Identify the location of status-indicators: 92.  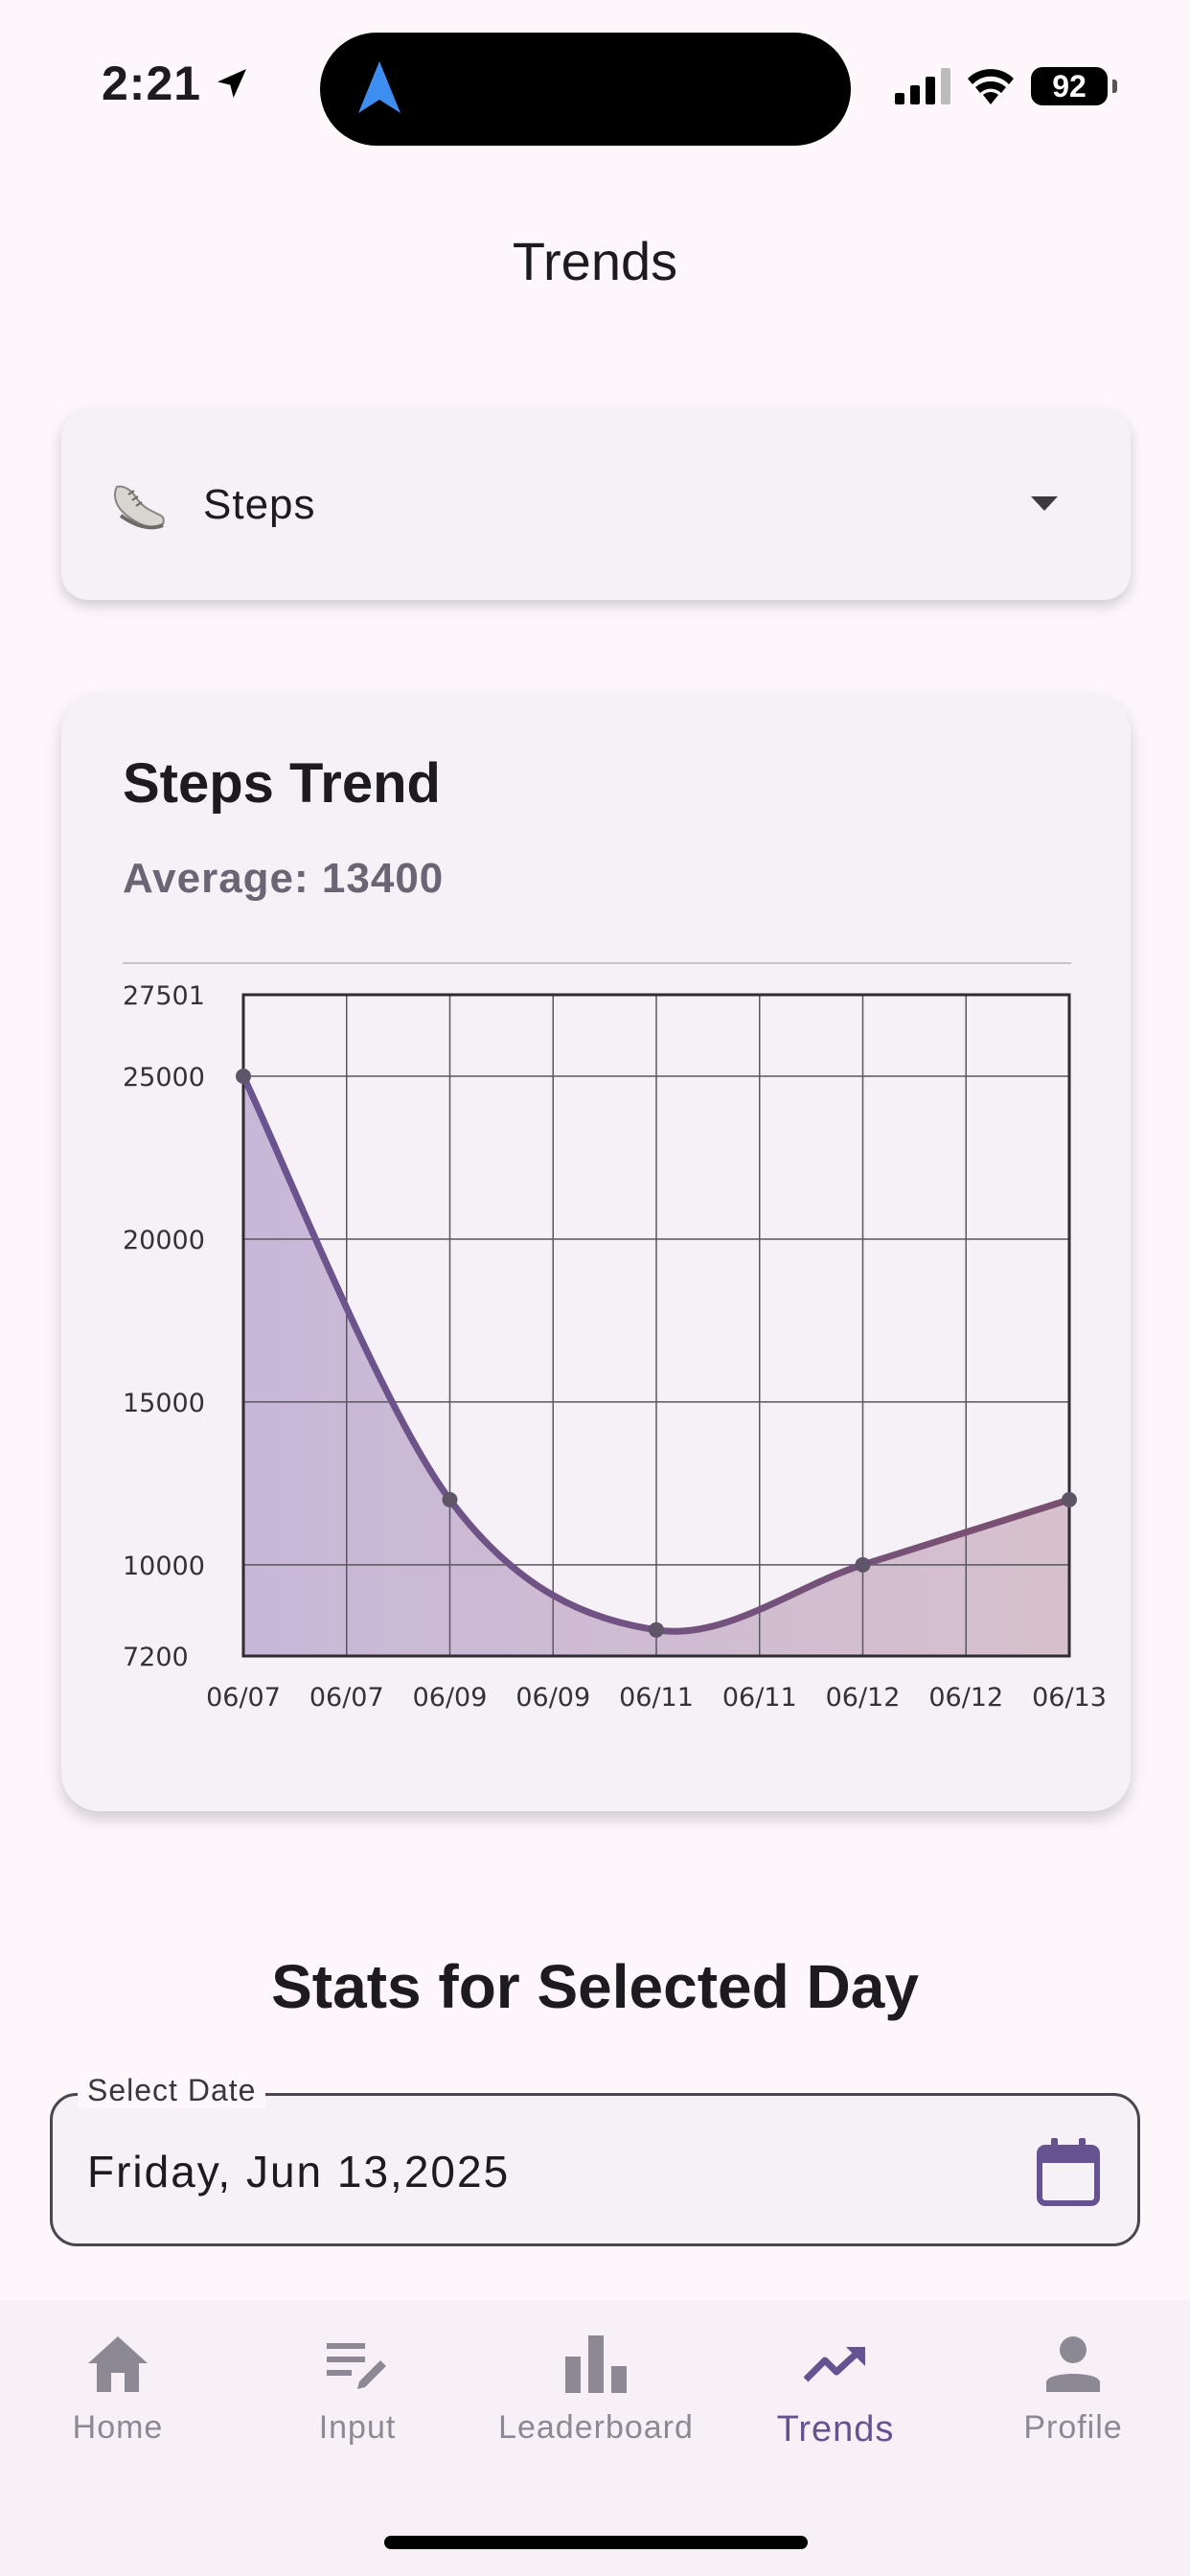
(1006, 86).